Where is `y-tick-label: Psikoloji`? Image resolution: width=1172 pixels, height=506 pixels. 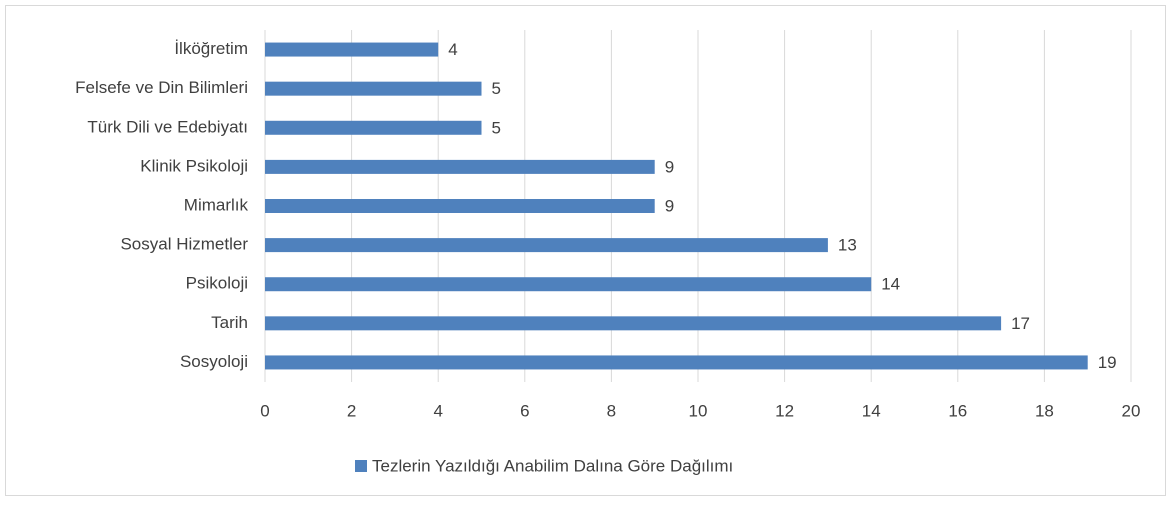 y-tick-label: Psikoloji is located at coordinates (217, 283).